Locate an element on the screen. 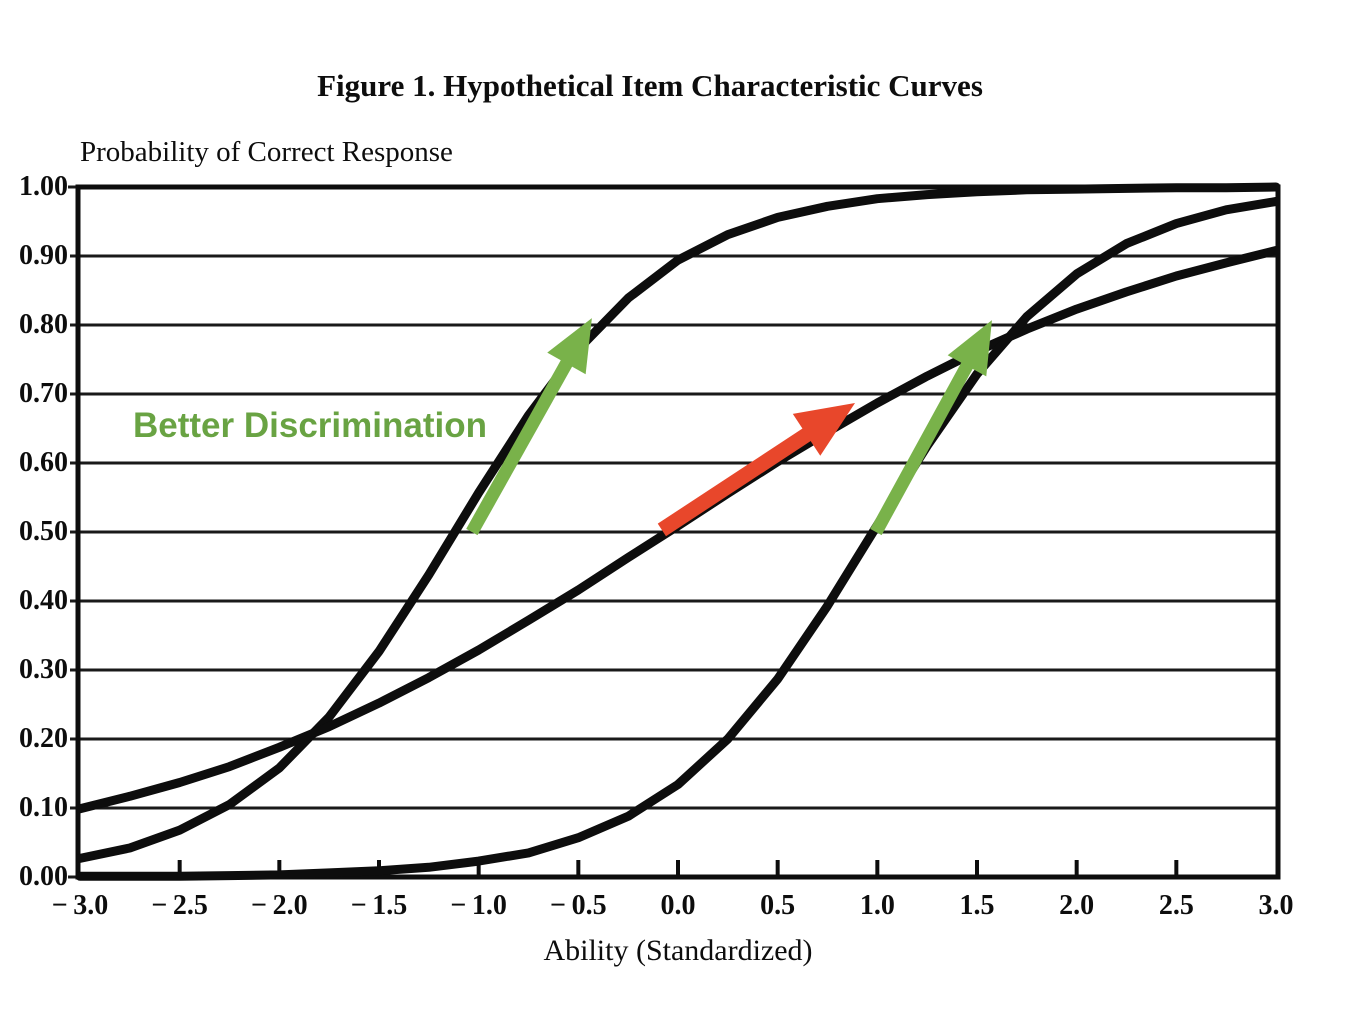 This screenshot has width=1358, height=1030. green-arrow-right-shaft is located at coordinates (923, 446).